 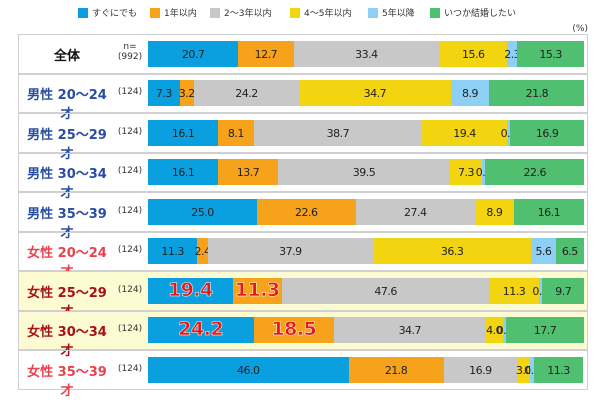 I want to click on data-label: 8.1, so click(x=236, y=133).